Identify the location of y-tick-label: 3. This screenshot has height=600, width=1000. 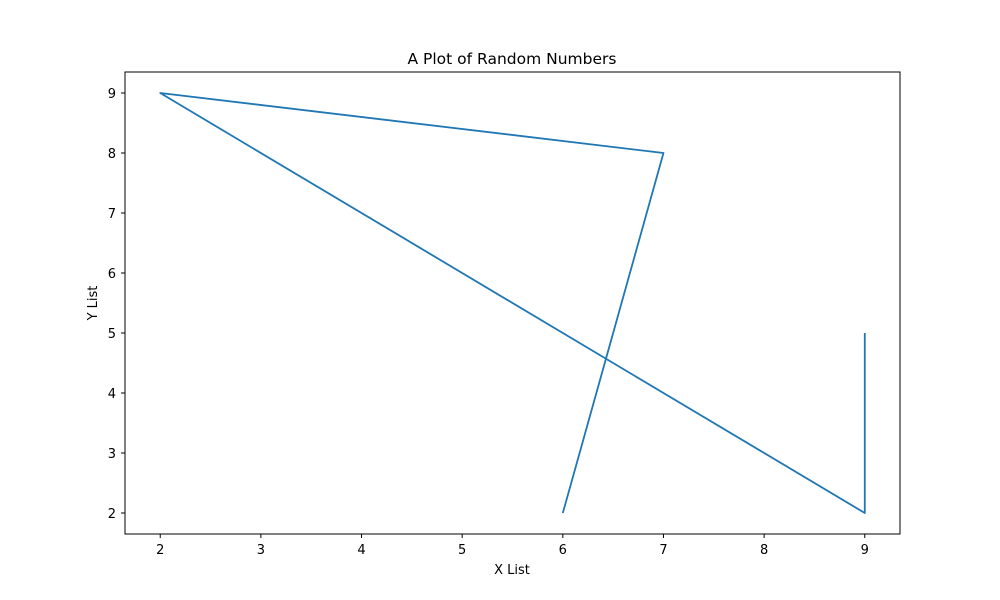
(112, 454).